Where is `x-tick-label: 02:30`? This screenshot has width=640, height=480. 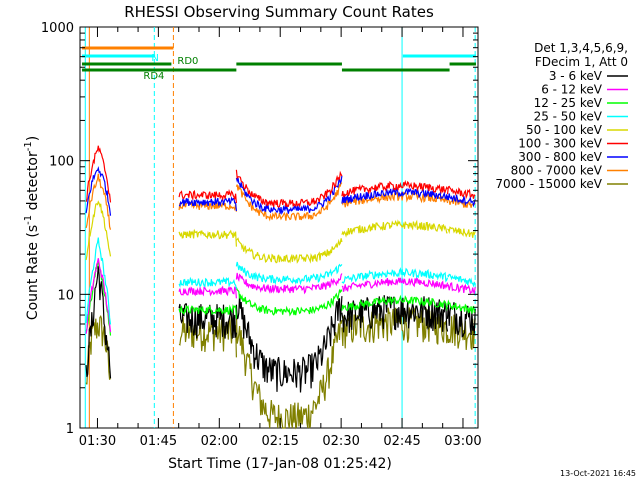
x-tick-label: 02:30 is located at coordinates (340, 441).